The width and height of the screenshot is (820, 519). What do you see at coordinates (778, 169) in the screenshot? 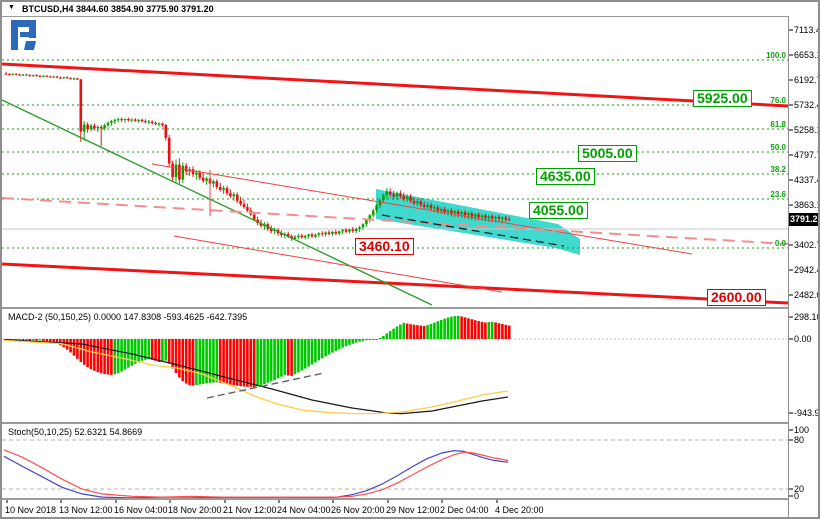
I see `fib-level-label: 38.2` at bounding box center [778, 169].